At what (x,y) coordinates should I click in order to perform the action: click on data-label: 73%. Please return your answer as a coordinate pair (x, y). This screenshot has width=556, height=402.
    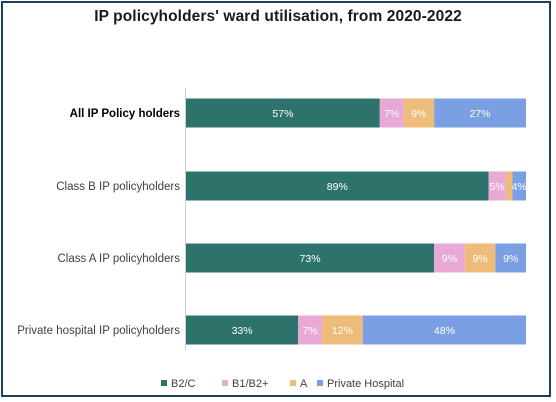
    Looking at the image, I should click on (310, 259).